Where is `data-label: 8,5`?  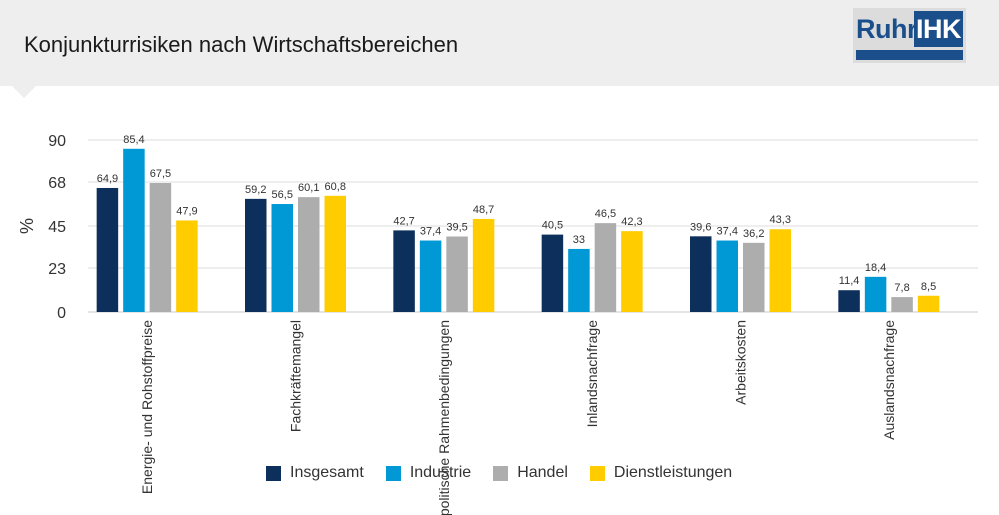 data-label: 8,5 is located at coordinates (928, 287).